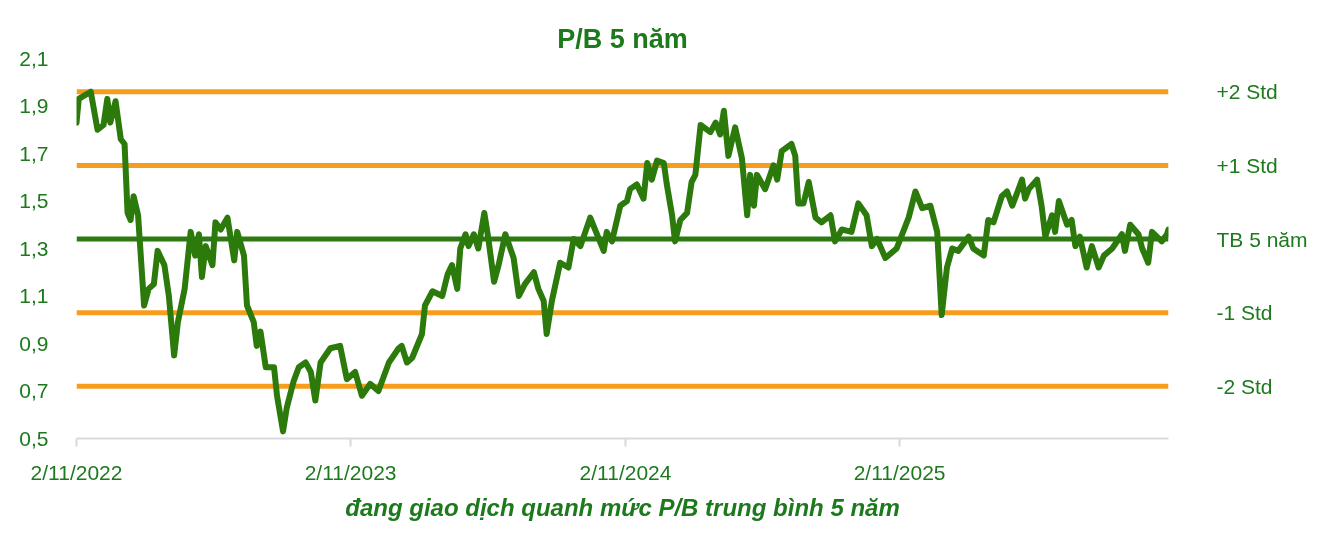 Image resolution: width=1335 pixels, height=545 pixels. What do you see at coordinates (622, 38) in the screenshot?
I see `chart-title: P/B 5 năm` at bounding box center [622, 38].